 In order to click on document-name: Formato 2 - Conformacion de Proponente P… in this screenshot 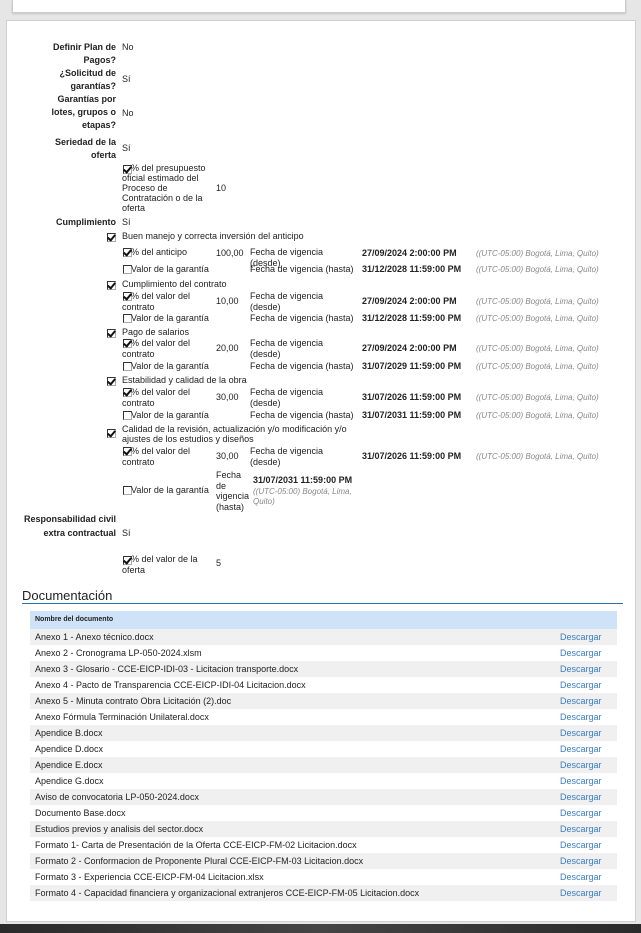, I will do `click(199, 861)`.